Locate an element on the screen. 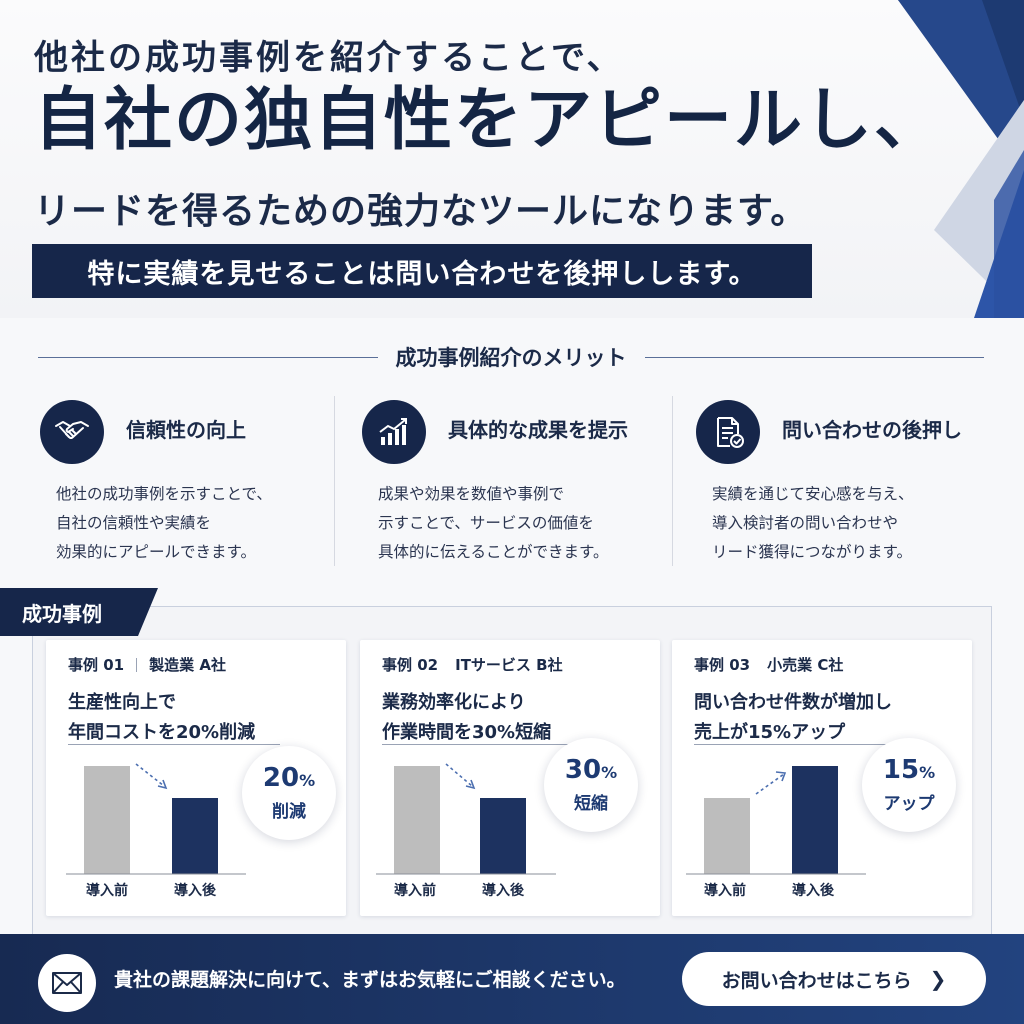 The width and height of the screenshot is (1024, 1024). case-company: 小売業 C社 is located at coordinates (805, 665).